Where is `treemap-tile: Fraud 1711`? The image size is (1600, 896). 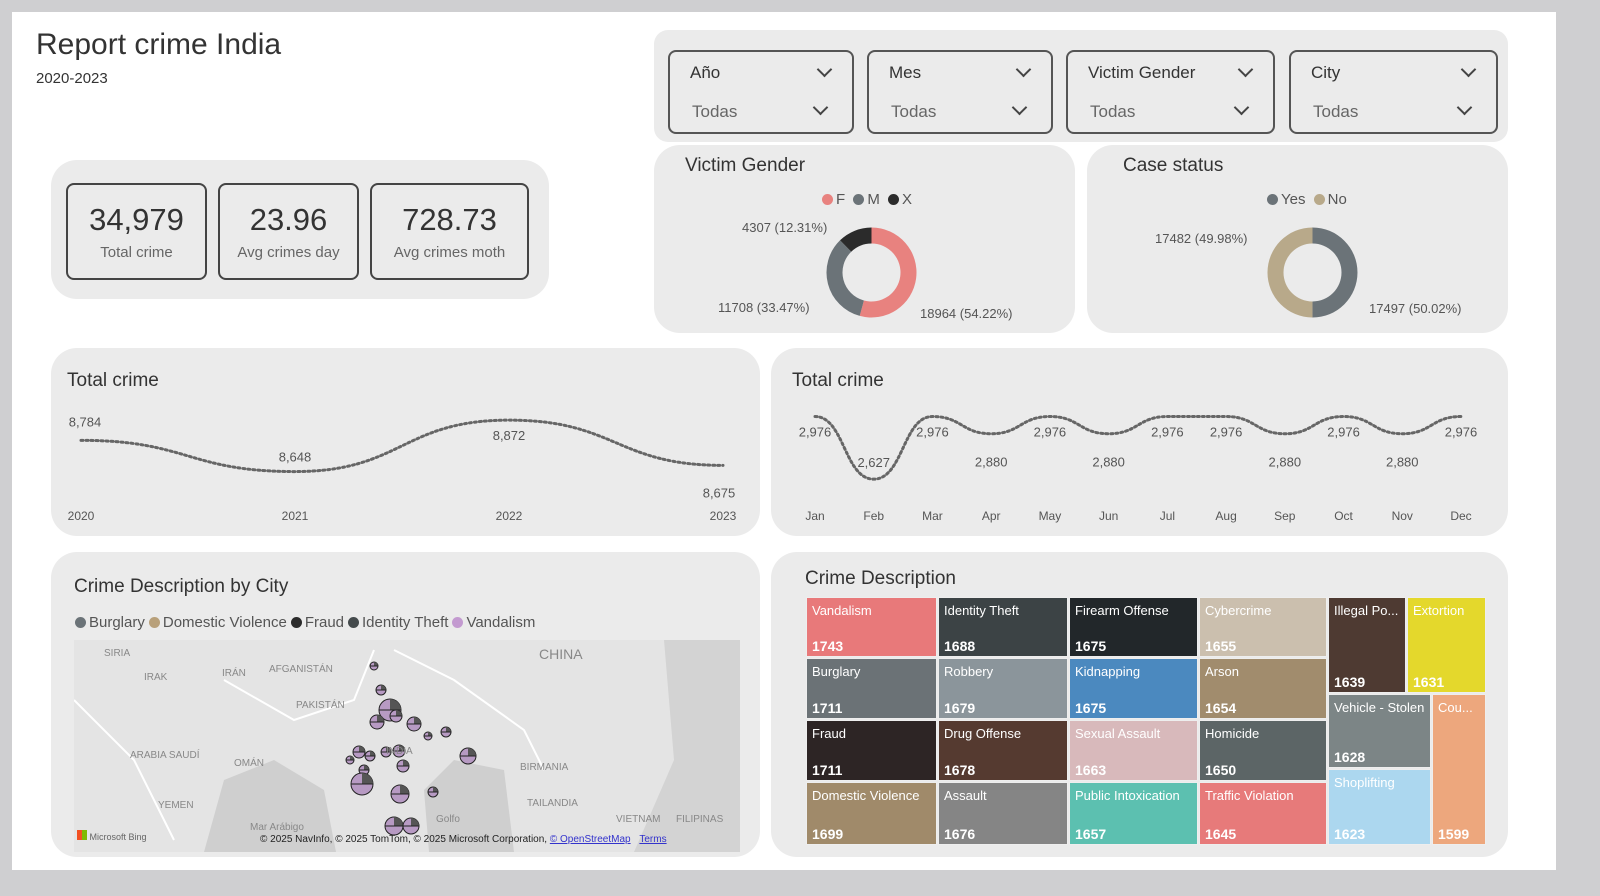
treemap-tile: Fraud 1711 is located at coordinates (871, 750).